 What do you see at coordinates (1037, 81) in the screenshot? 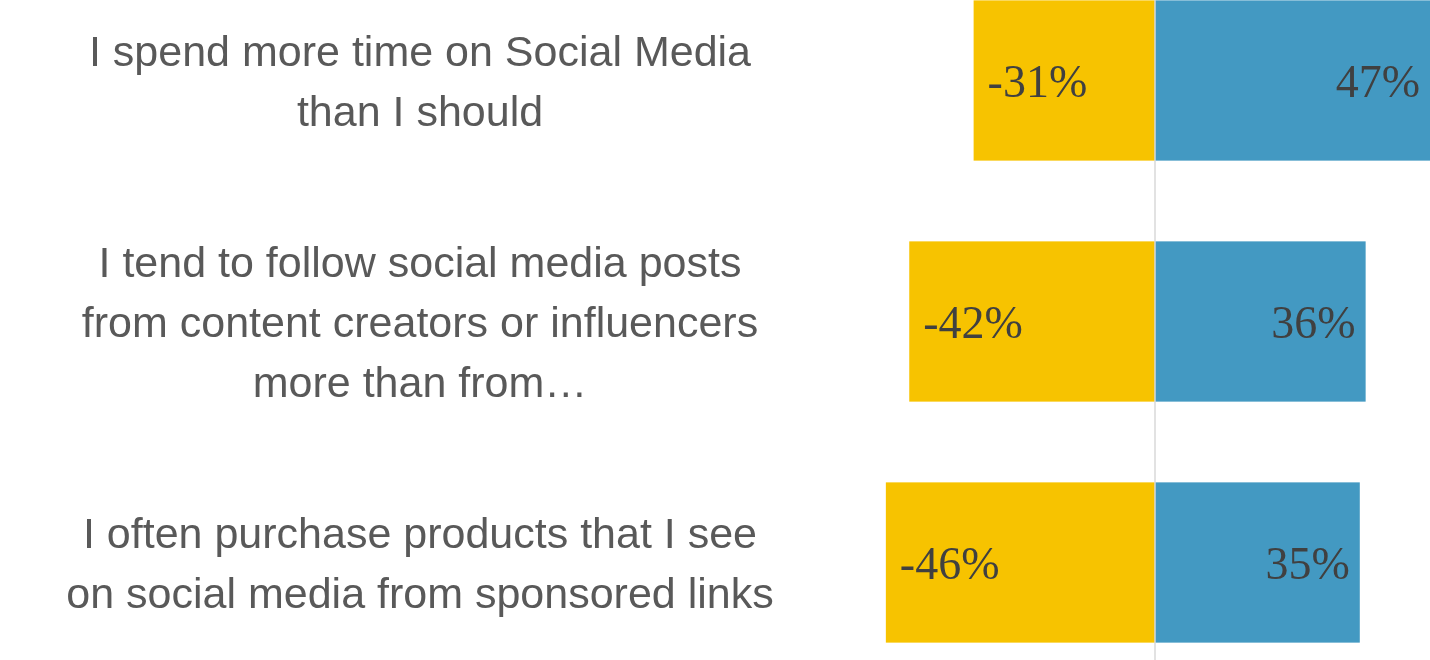
I see `data-label: -31%` at bounding box center [1037, 81].